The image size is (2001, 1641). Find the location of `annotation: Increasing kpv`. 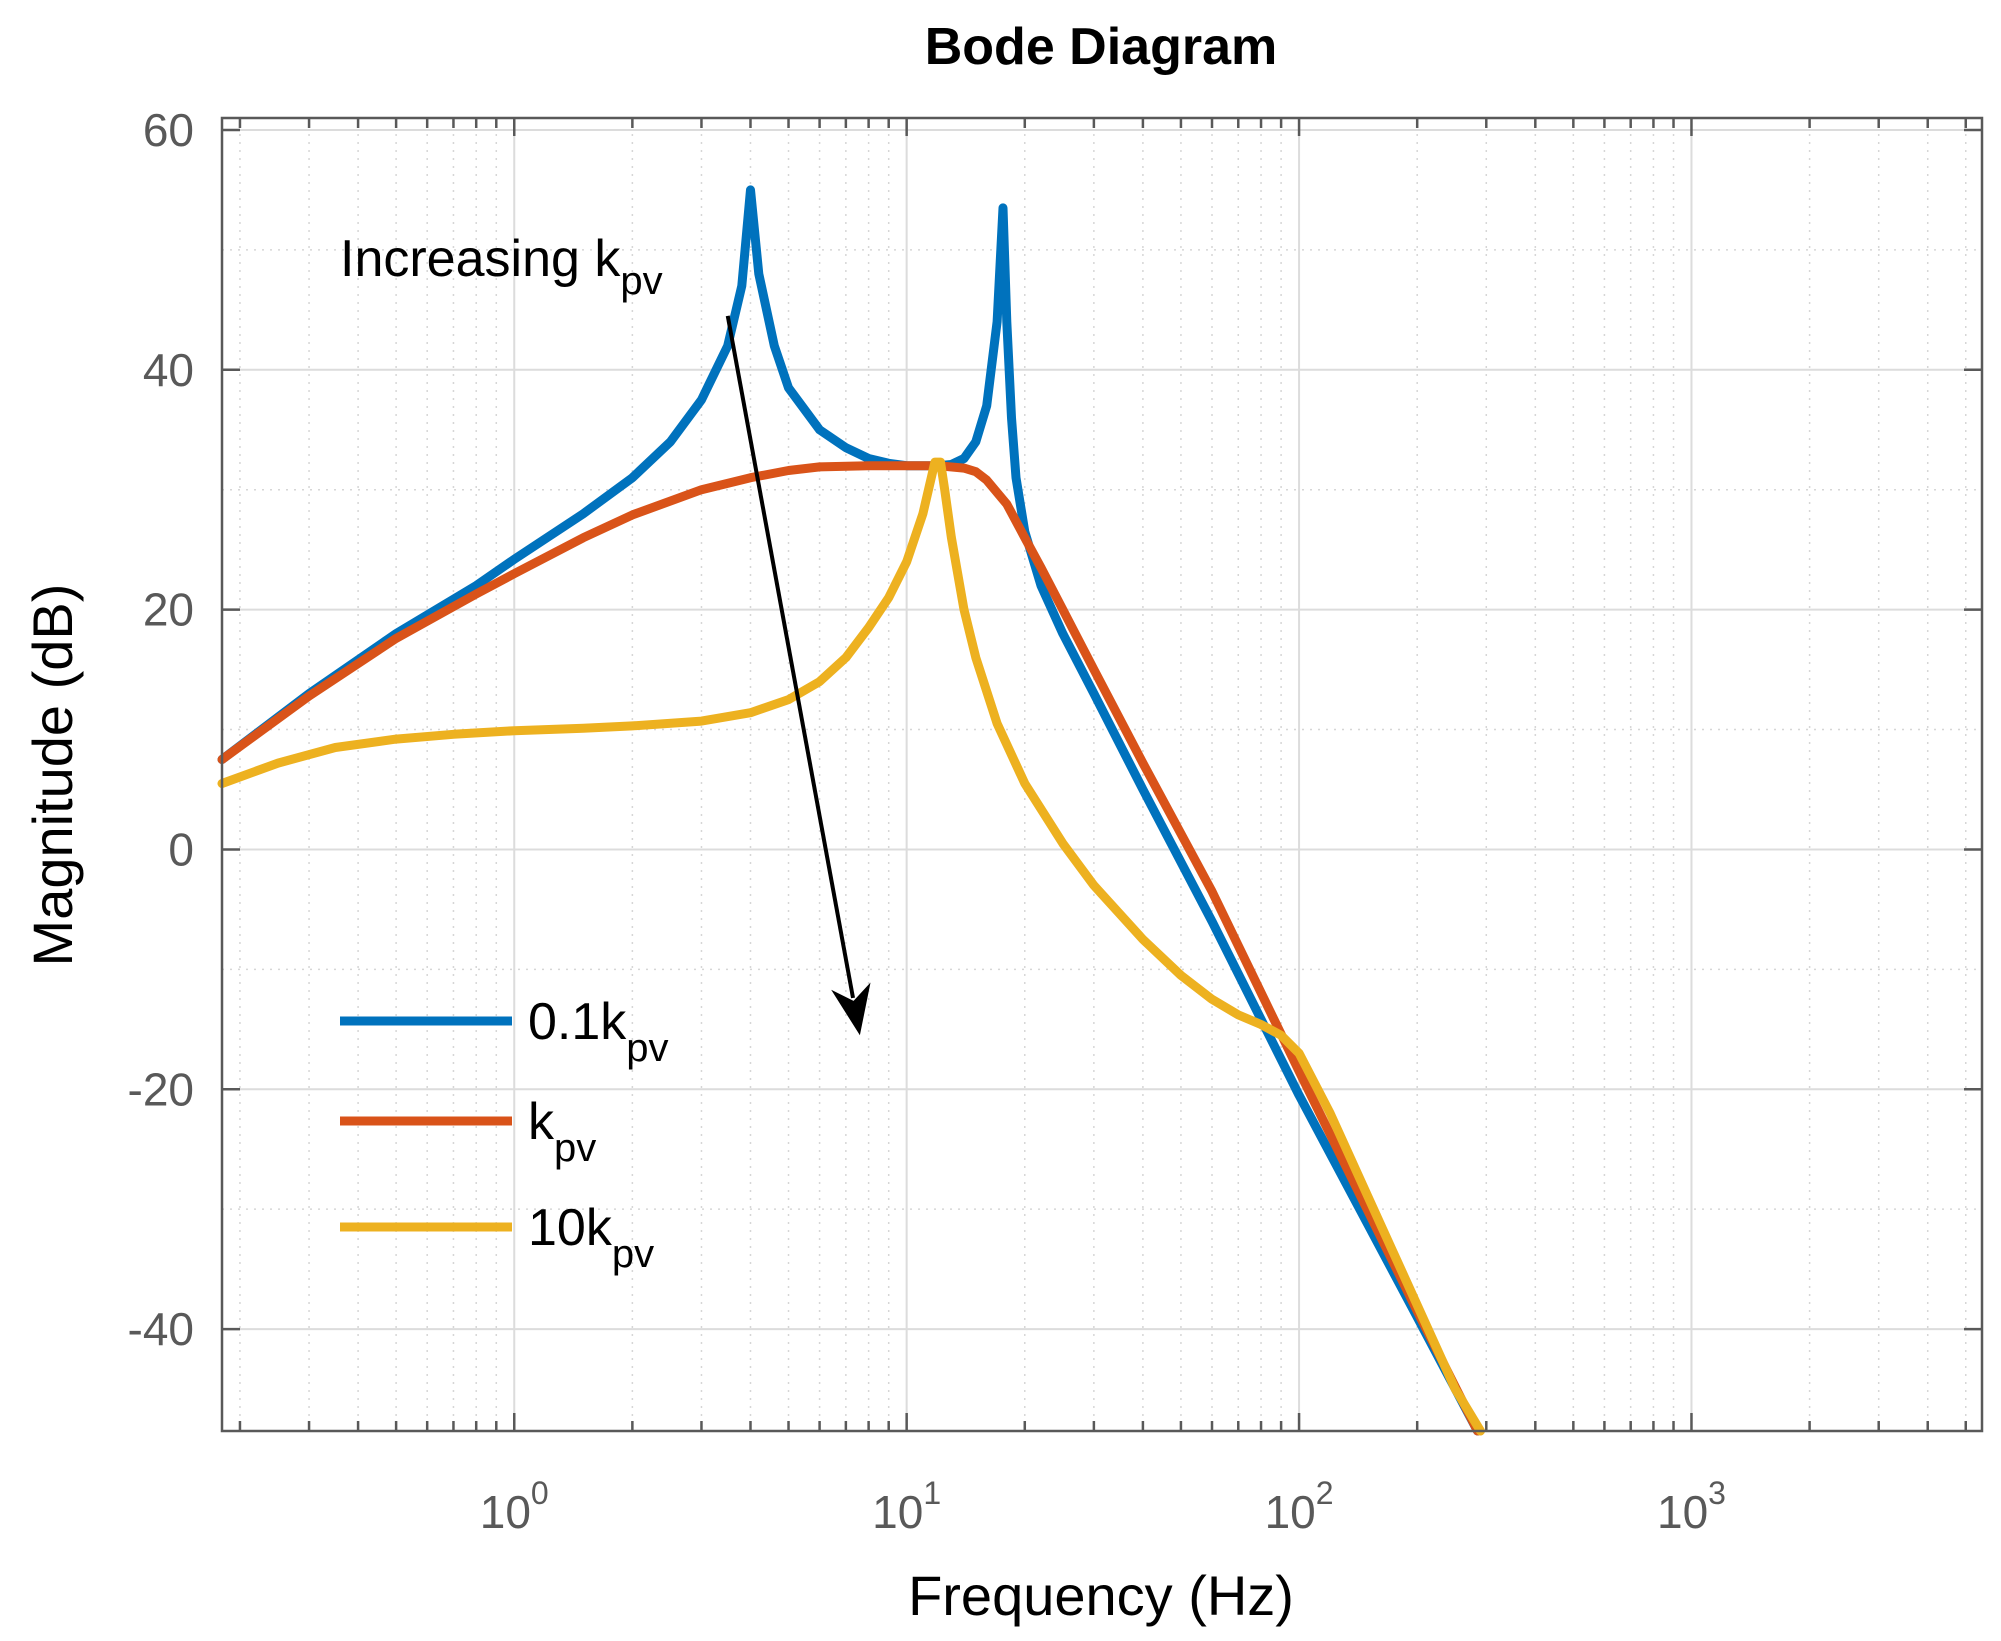

annotation: Increasing kpv is located at coordinates (605, 633).